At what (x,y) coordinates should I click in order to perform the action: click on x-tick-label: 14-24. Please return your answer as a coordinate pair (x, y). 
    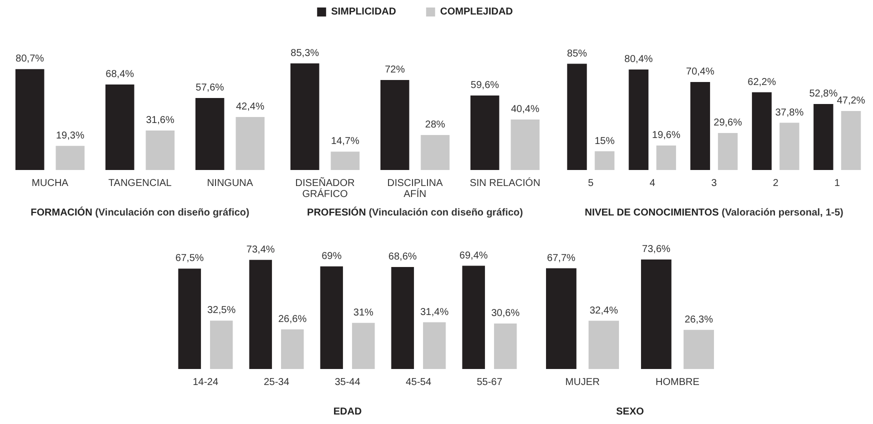
    Looking at the image, I should click on (205, 382).